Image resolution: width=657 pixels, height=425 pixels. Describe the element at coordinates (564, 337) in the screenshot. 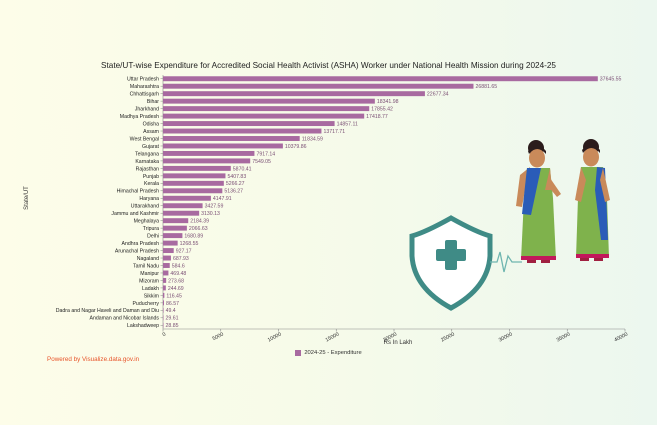

I see `x-tick-label: 35000` at that location.